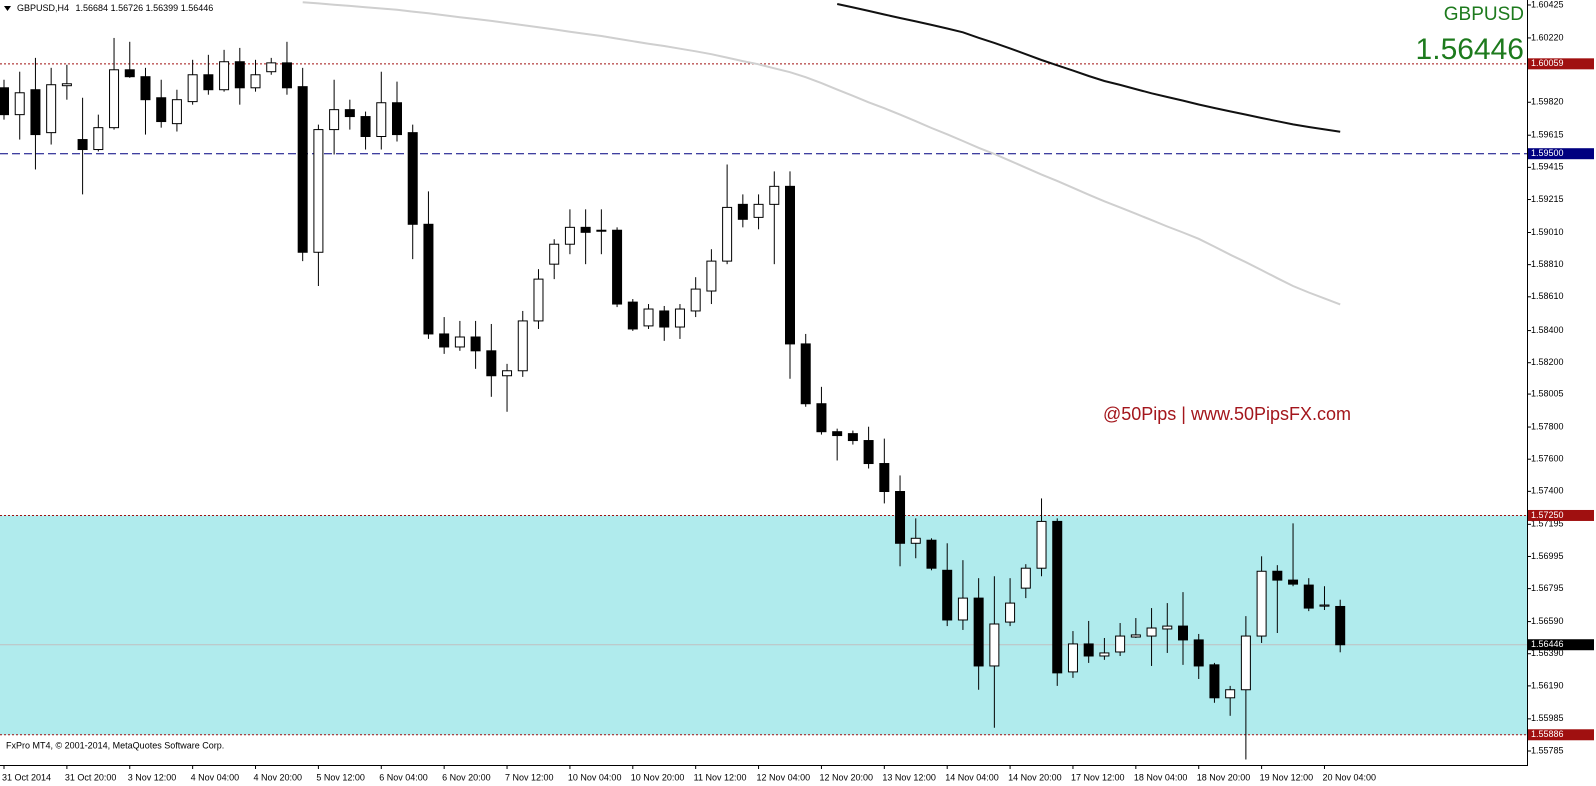 Image resolution: width=1596 pixels, height=786 pixels. What do you see at coordinates (1547, 524) in the screenshot?
I see `y-tick-label: 1.57195` at bounding box center [1547, 524].